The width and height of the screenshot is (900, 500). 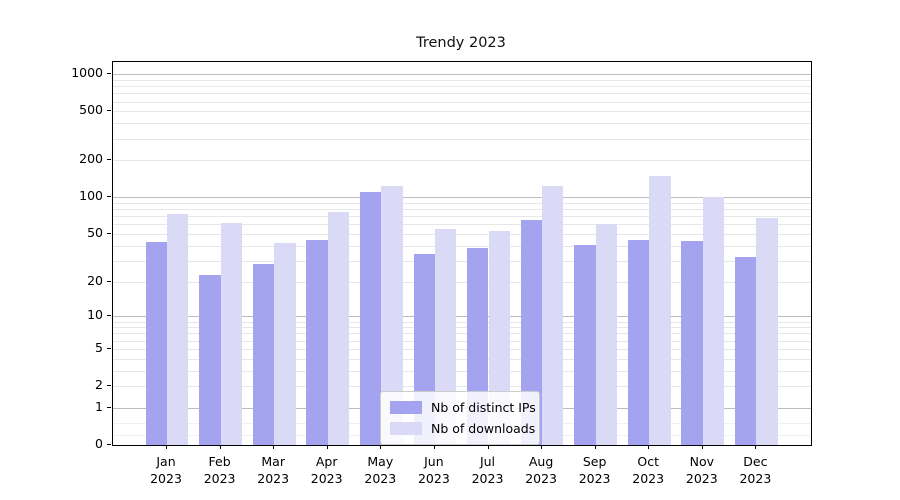 I want to click on legend: Nb of distinct IPs Nb of downloads, so click(x=460, y=418).